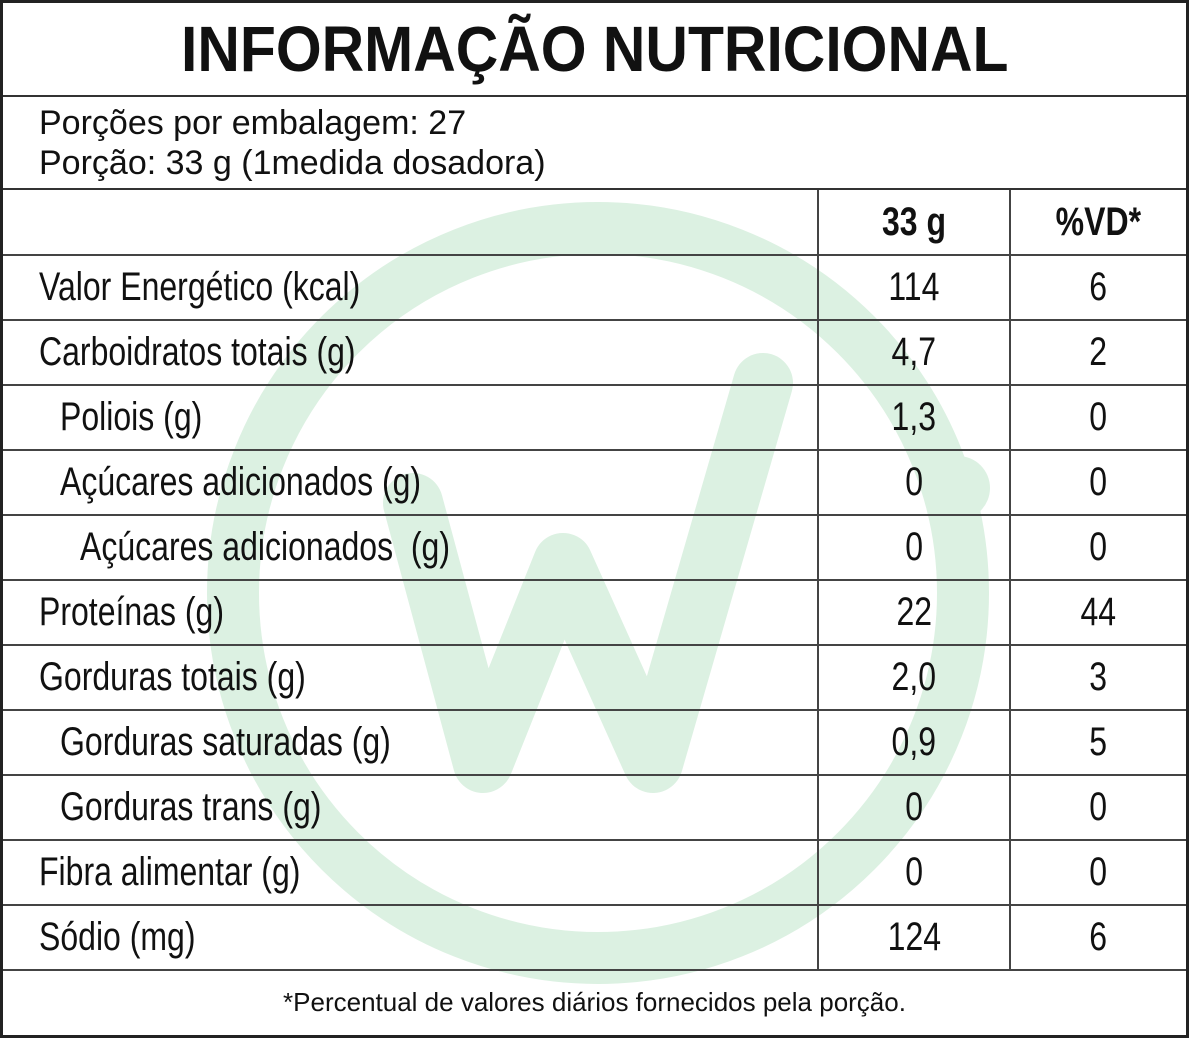 This screenshot has height=1038, width=1189. What do you see at coordinates (410, 938) in the screenshot?
I see `cell: Sódio (mg)` at bounding box center [410, 938].